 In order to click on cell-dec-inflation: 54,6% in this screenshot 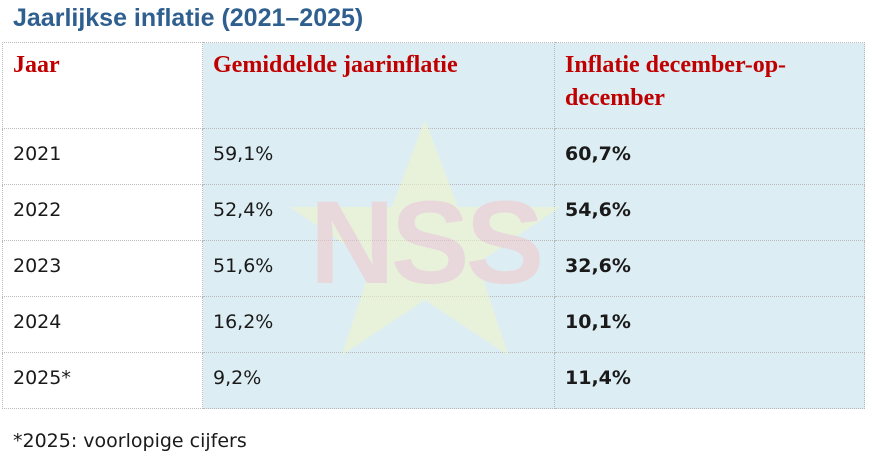, I will do `click(709, 212)`.